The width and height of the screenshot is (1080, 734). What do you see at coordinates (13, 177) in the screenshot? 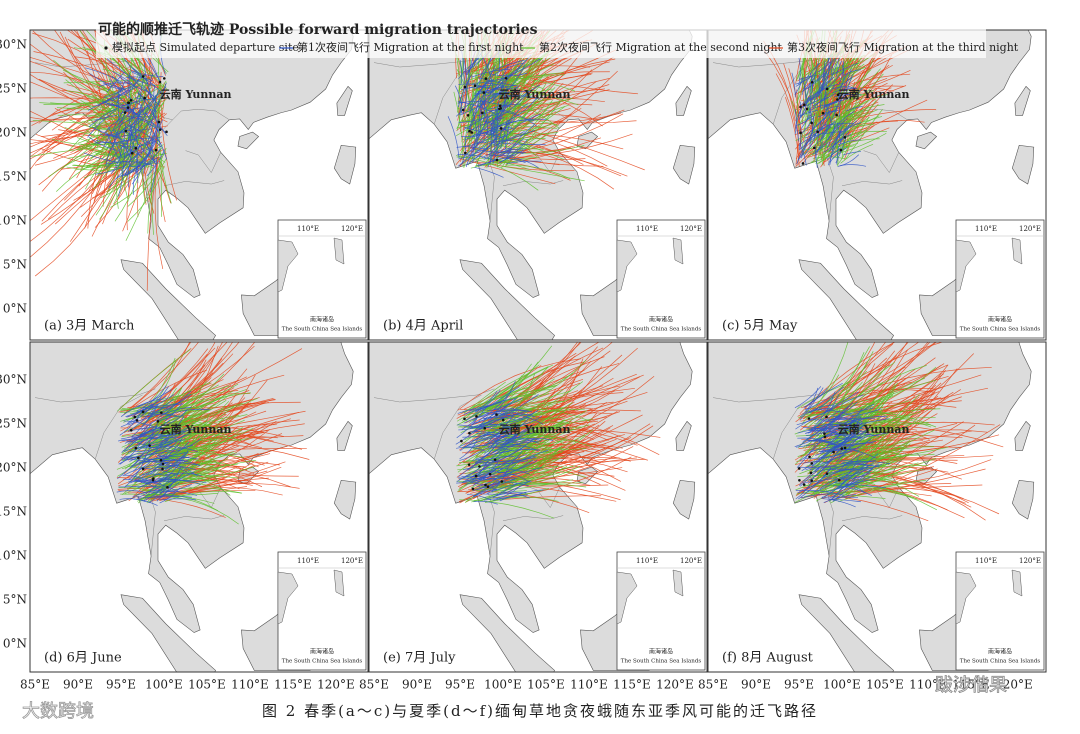
I see `y-tick-label: 15°N` at bounding box center [13, 177].